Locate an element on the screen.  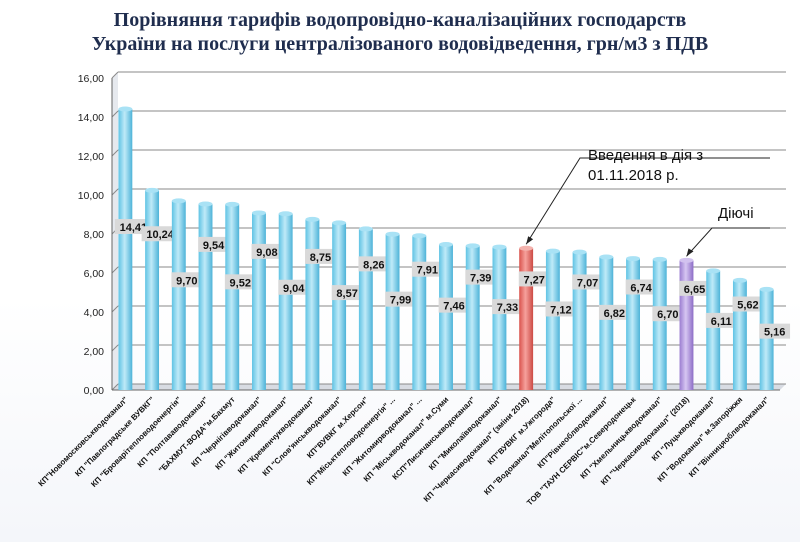
value-label: 8,75 is located at coordinates (320, 258).